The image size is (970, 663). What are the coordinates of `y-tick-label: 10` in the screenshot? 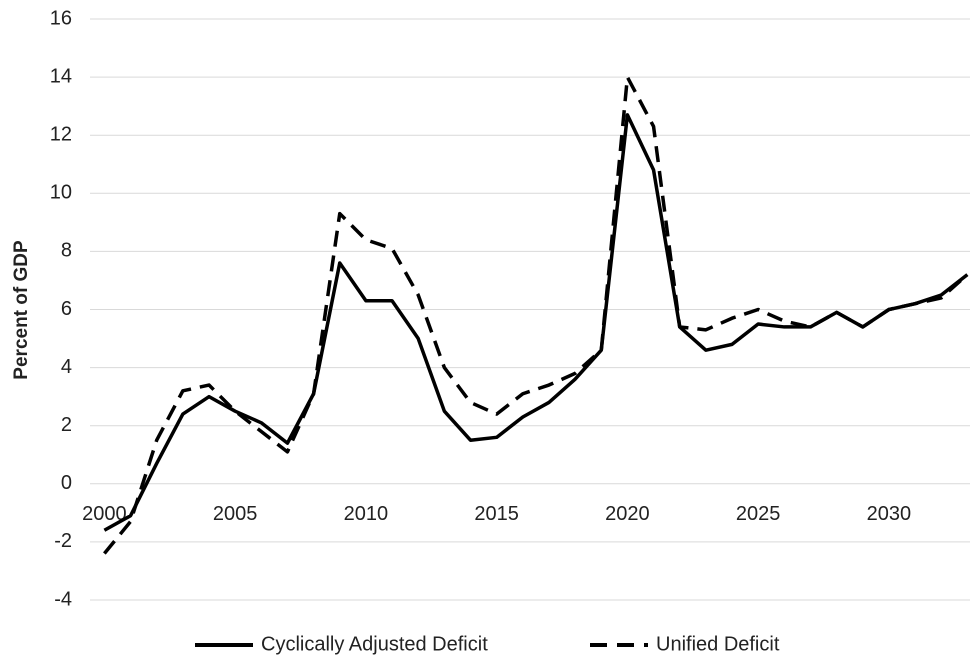 It's located at (61, 193).